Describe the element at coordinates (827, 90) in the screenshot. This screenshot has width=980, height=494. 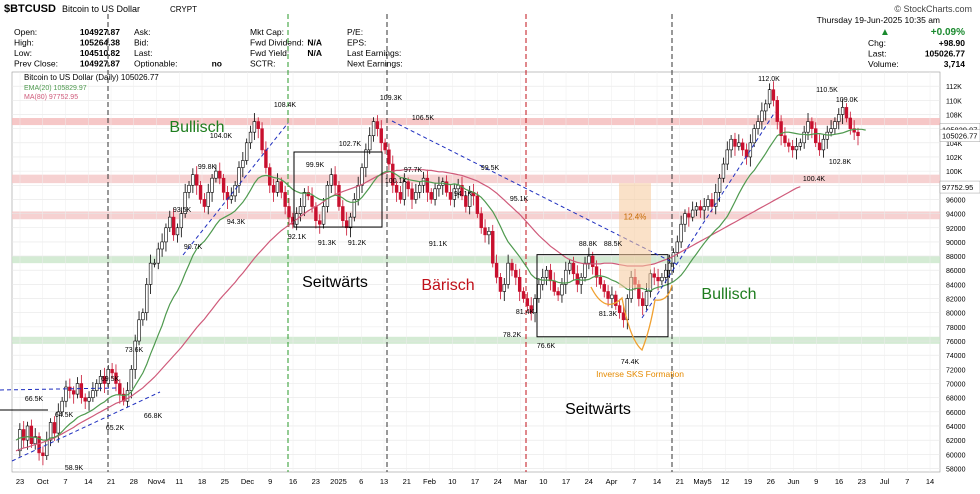
I see `price-label: 110.5K` at that location.